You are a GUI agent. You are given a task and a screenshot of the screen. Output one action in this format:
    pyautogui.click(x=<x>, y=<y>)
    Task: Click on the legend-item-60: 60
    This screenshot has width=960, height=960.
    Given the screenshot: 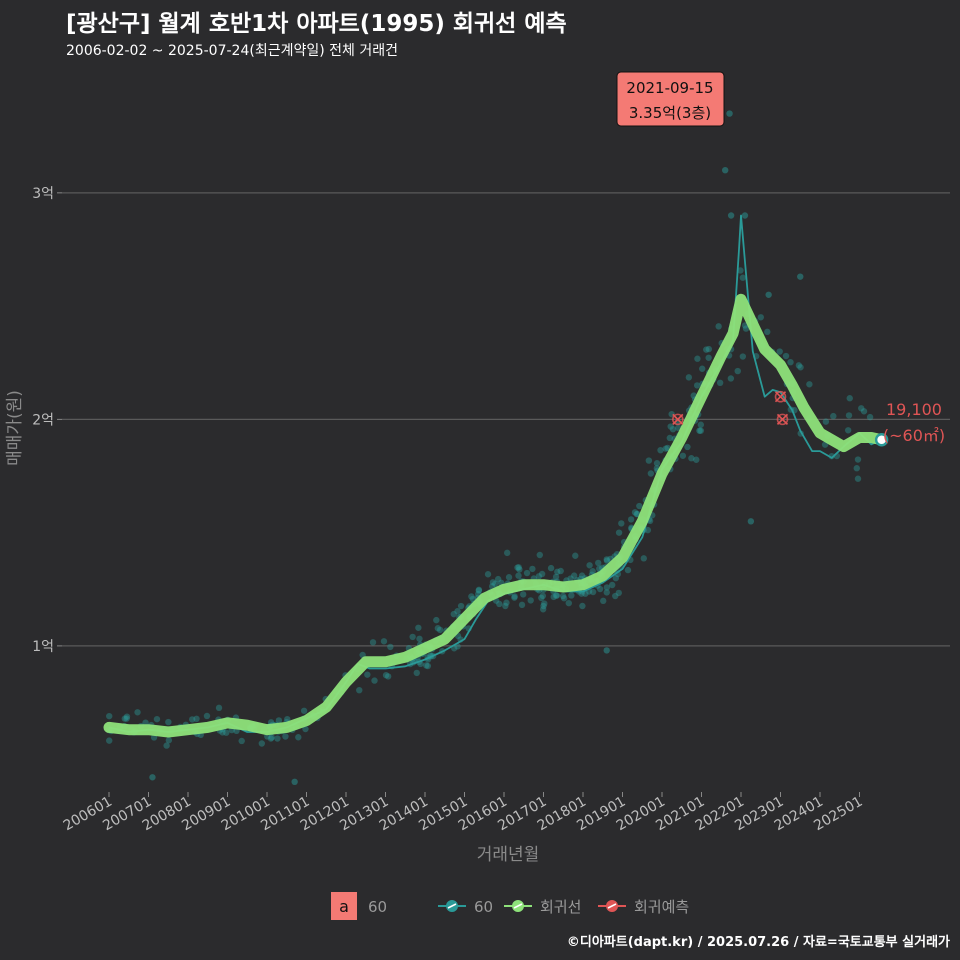 What is the action you would take?
    pyautogui.click(x=465, y=907)
    